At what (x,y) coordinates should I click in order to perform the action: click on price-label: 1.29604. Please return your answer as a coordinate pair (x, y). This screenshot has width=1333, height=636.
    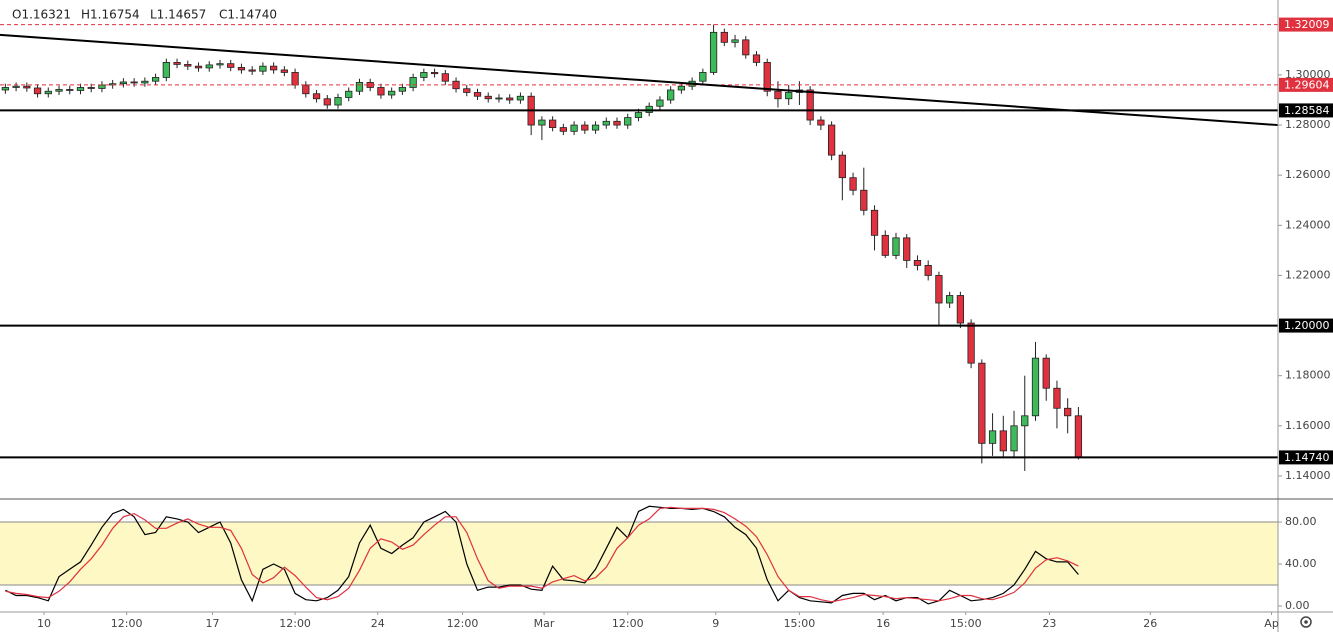
    Looking at the image, I should click on (1307, 84).